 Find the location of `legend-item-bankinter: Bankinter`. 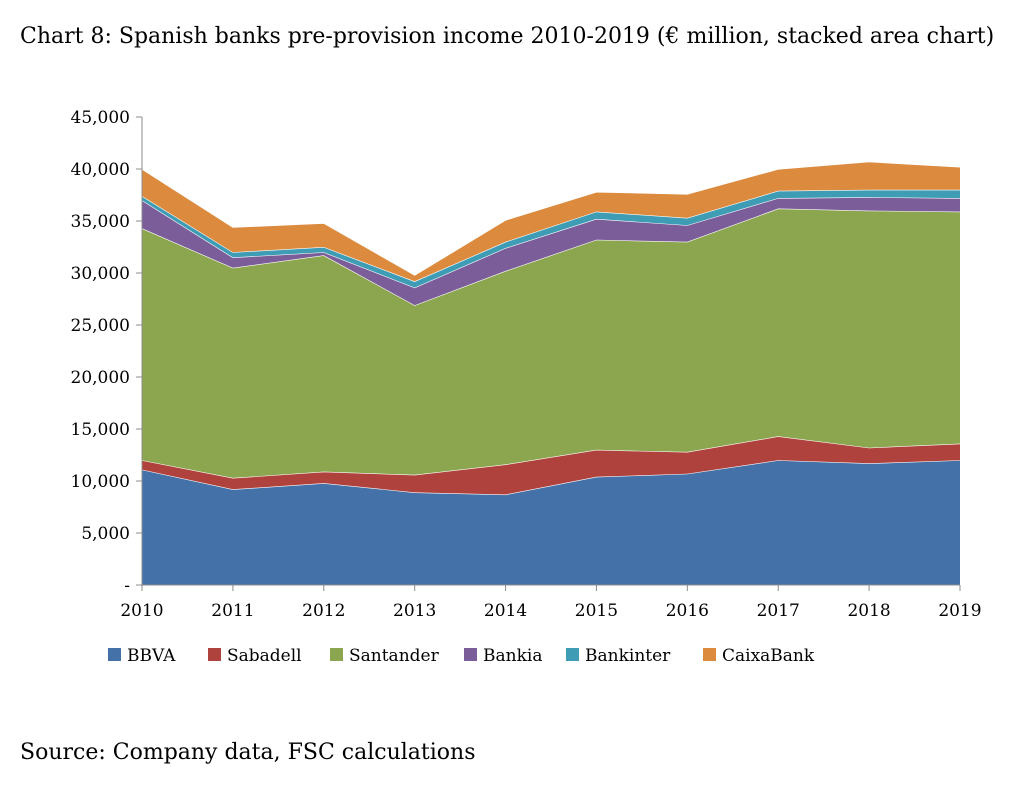

legend-item-bankinter: Bankinter is located at coordinates (618, 656).